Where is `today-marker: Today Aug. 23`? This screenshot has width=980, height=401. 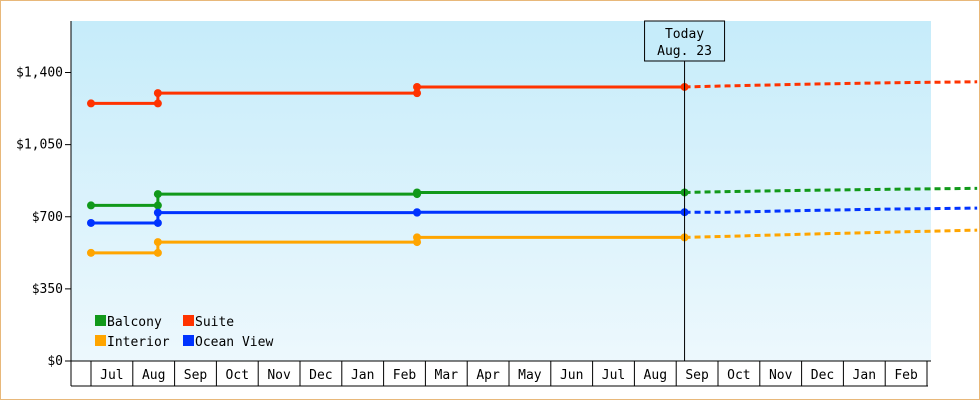
today-marker: Today Aug. 23 is located at coordinates (685, 190).